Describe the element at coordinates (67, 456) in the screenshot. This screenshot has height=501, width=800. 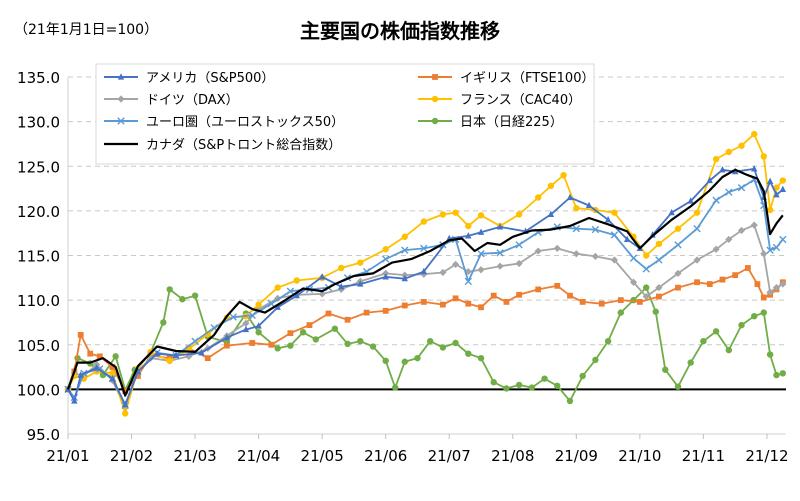
I see `x-tick-label: 21/01` at that location.